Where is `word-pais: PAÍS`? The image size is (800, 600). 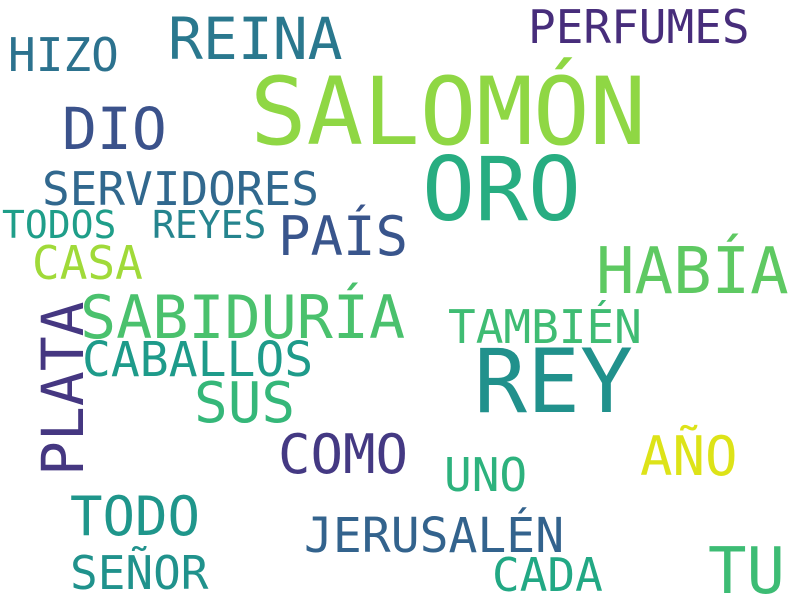 word-pais: PAÍS is located at coordinates (343, 236).